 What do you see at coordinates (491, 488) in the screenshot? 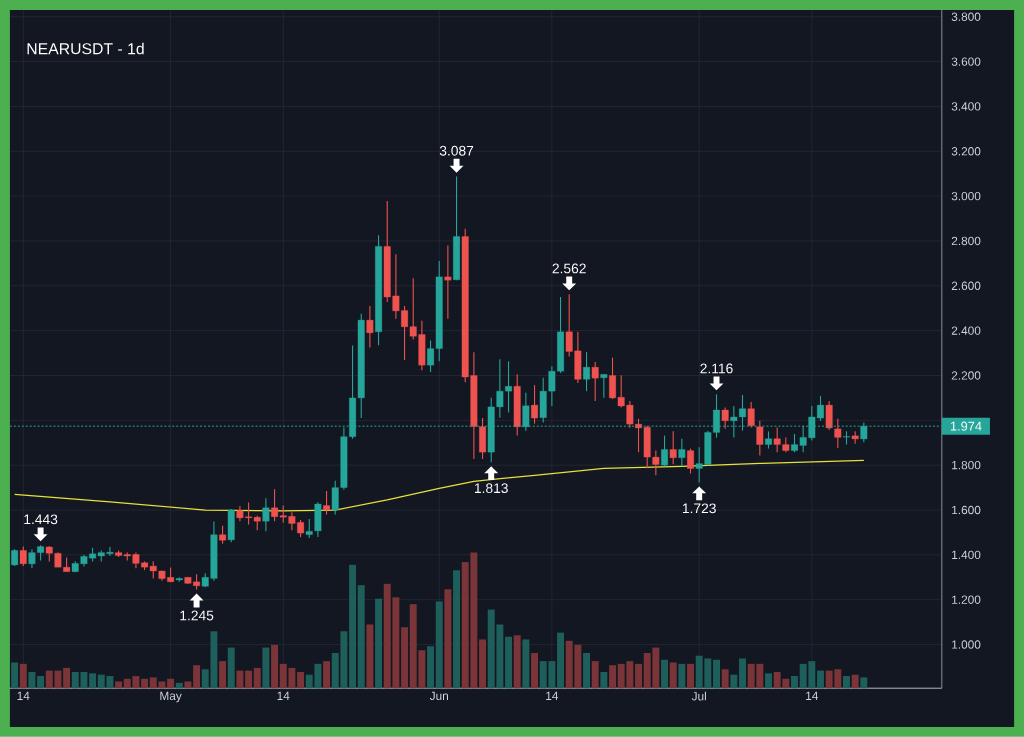
I see `annotation: 1.813` at bounding box center [491, 488].